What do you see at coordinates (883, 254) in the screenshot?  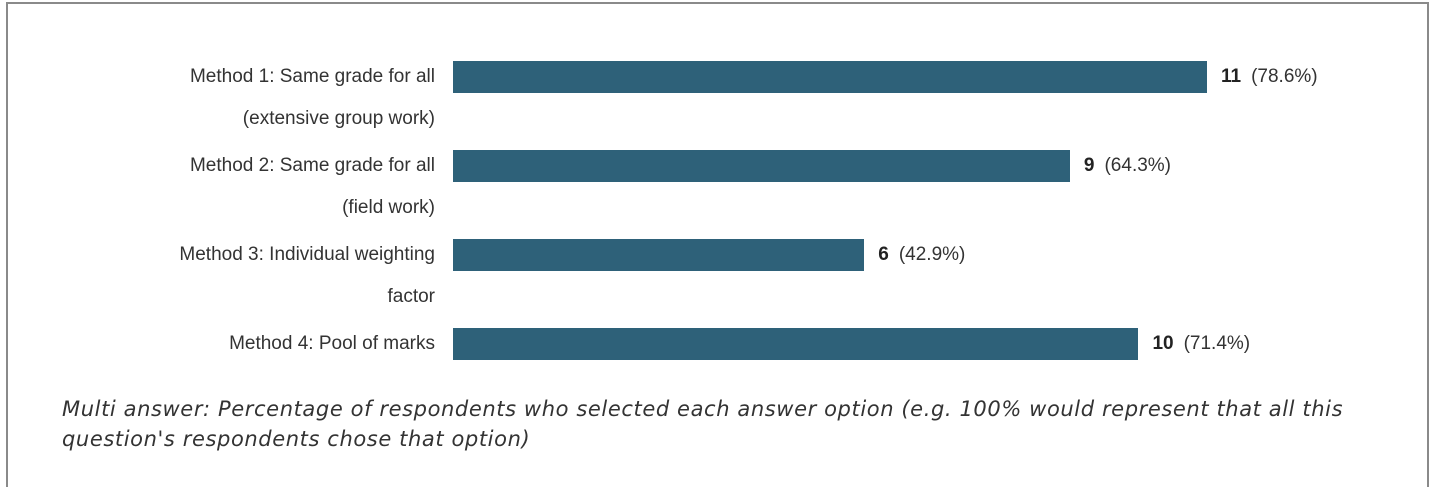 I see `count-label: 6` at bounding box center [883, 254].